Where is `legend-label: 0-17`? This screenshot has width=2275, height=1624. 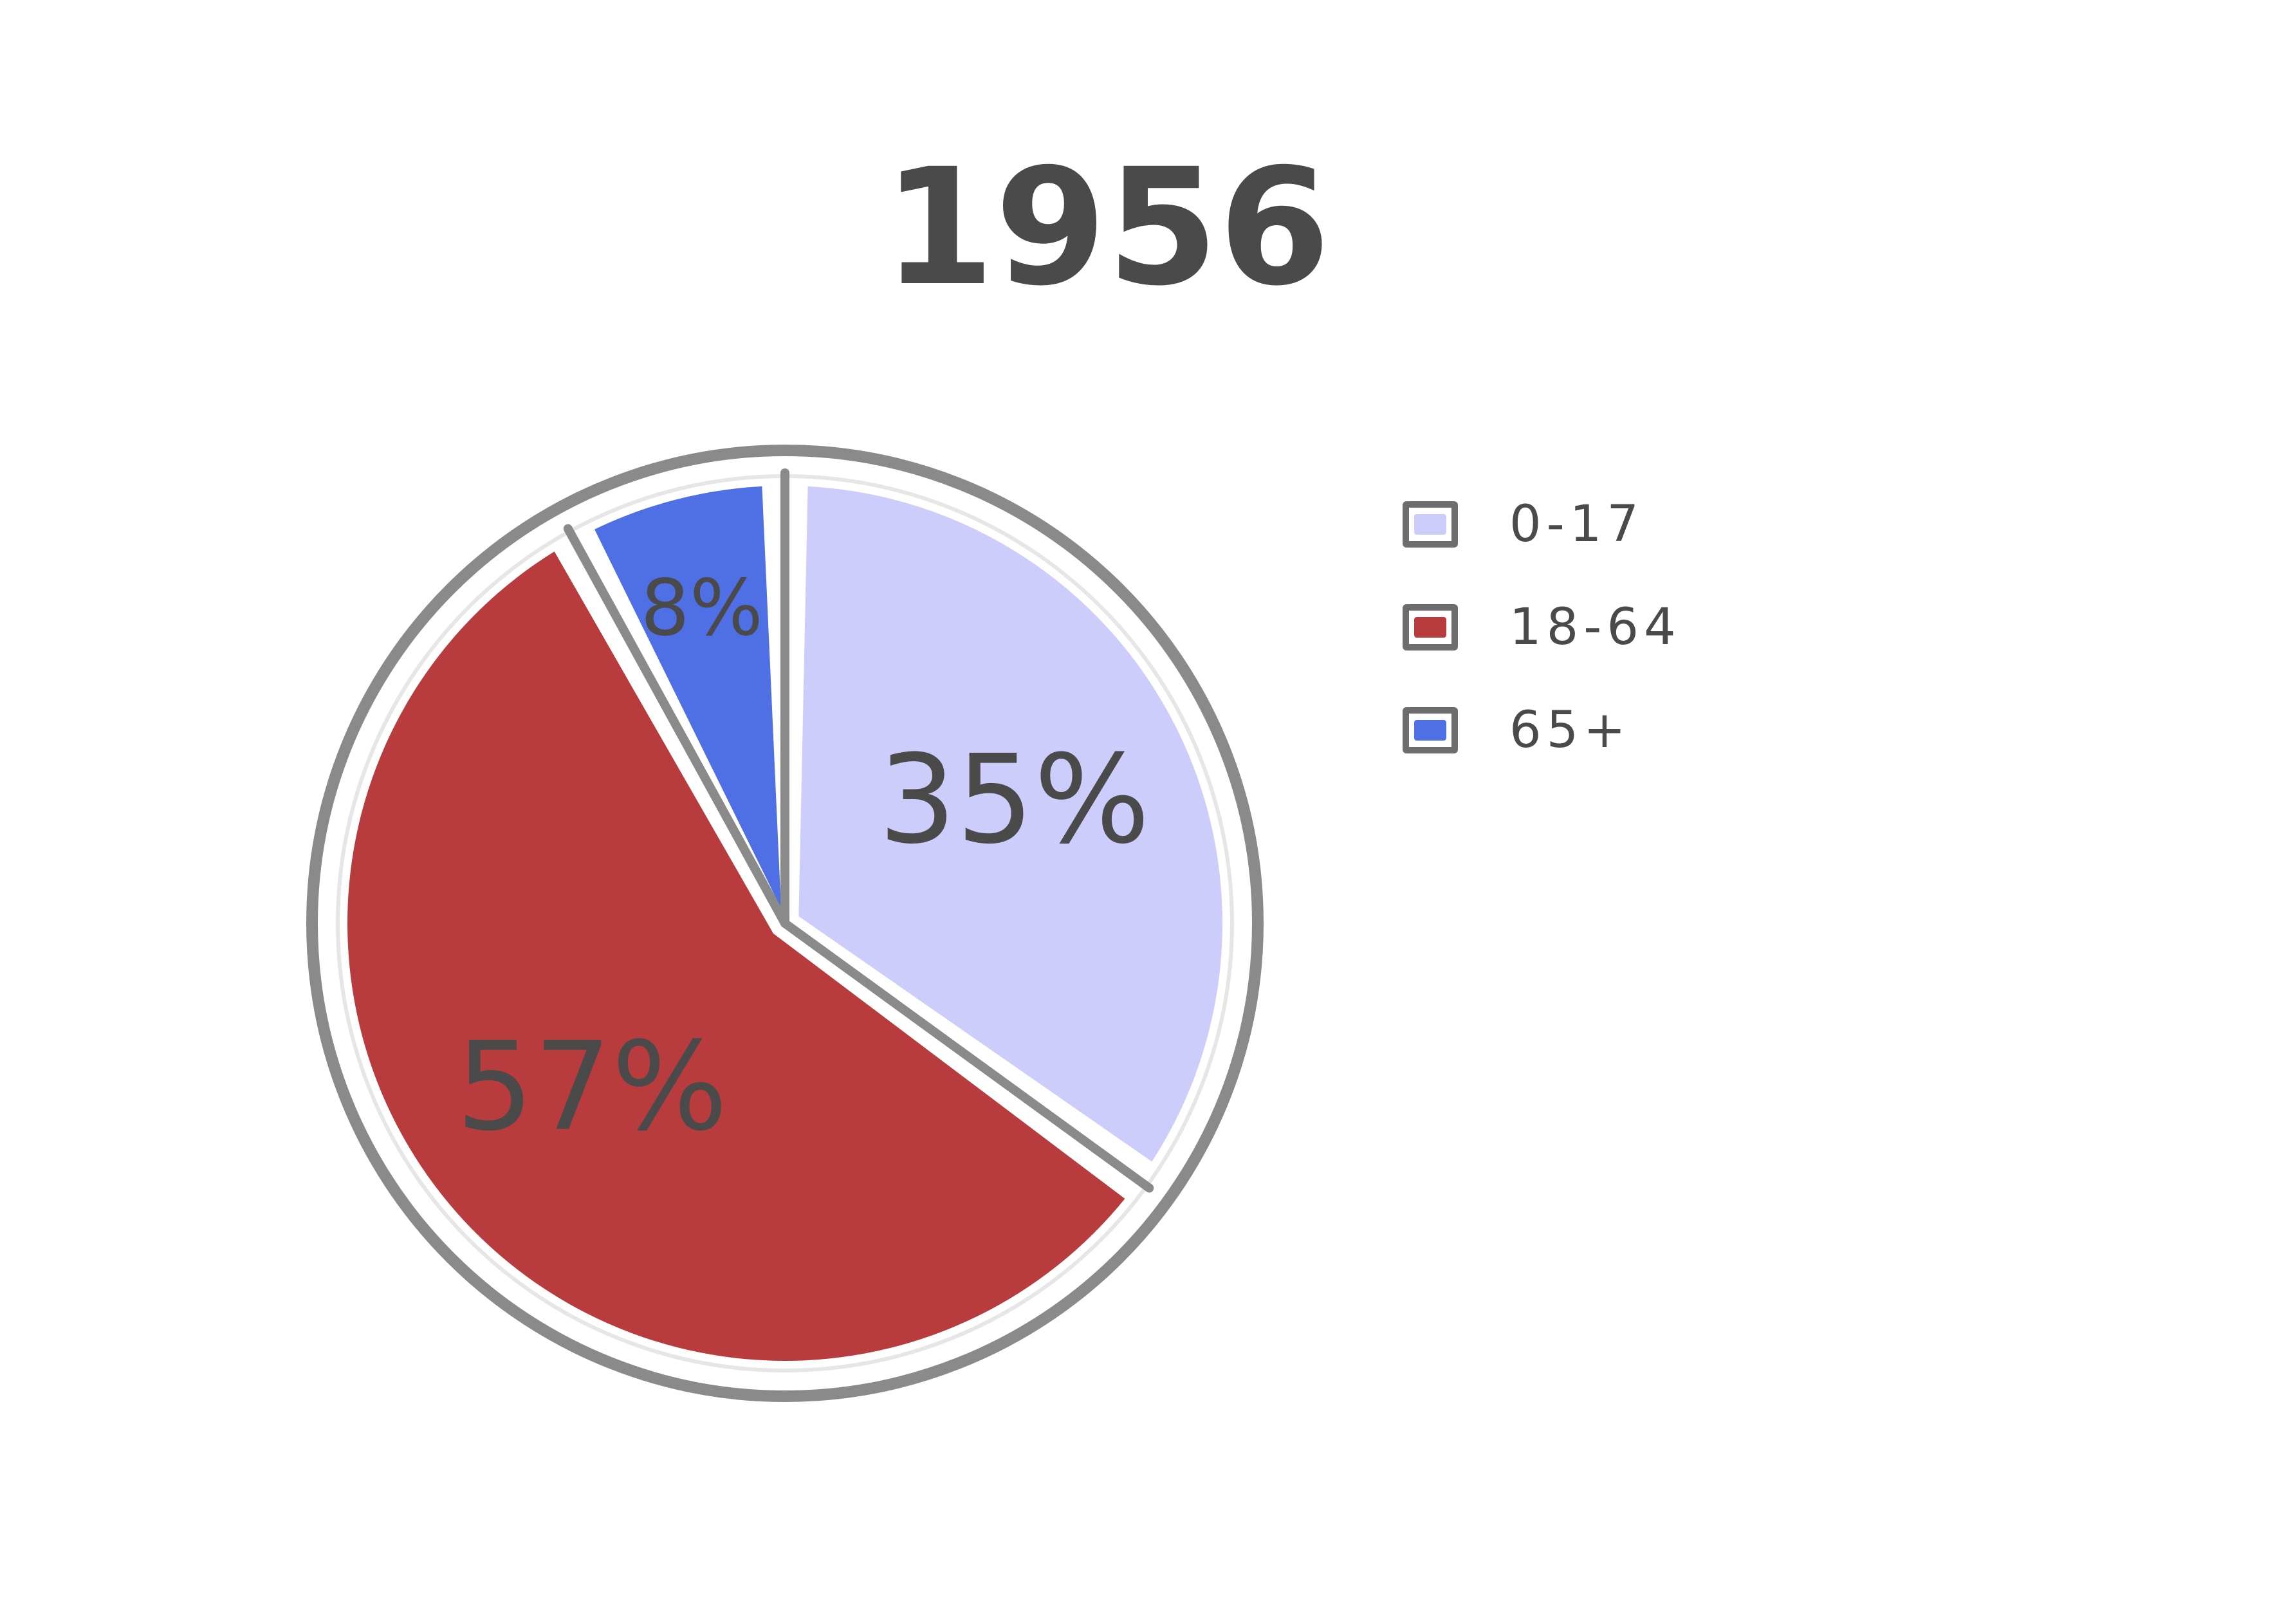
legend-label: 0-17 is located at coordinates (1577, 524).